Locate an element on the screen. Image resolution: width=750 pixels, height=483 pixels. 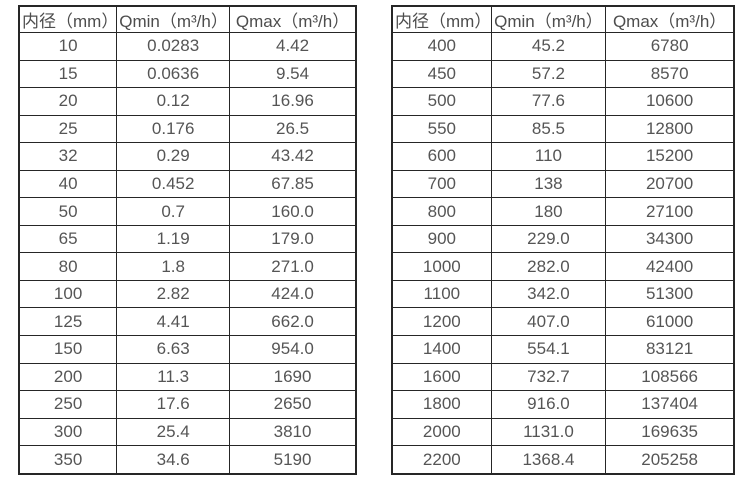
table-cell: 125 is located at coordinates (68, 322).